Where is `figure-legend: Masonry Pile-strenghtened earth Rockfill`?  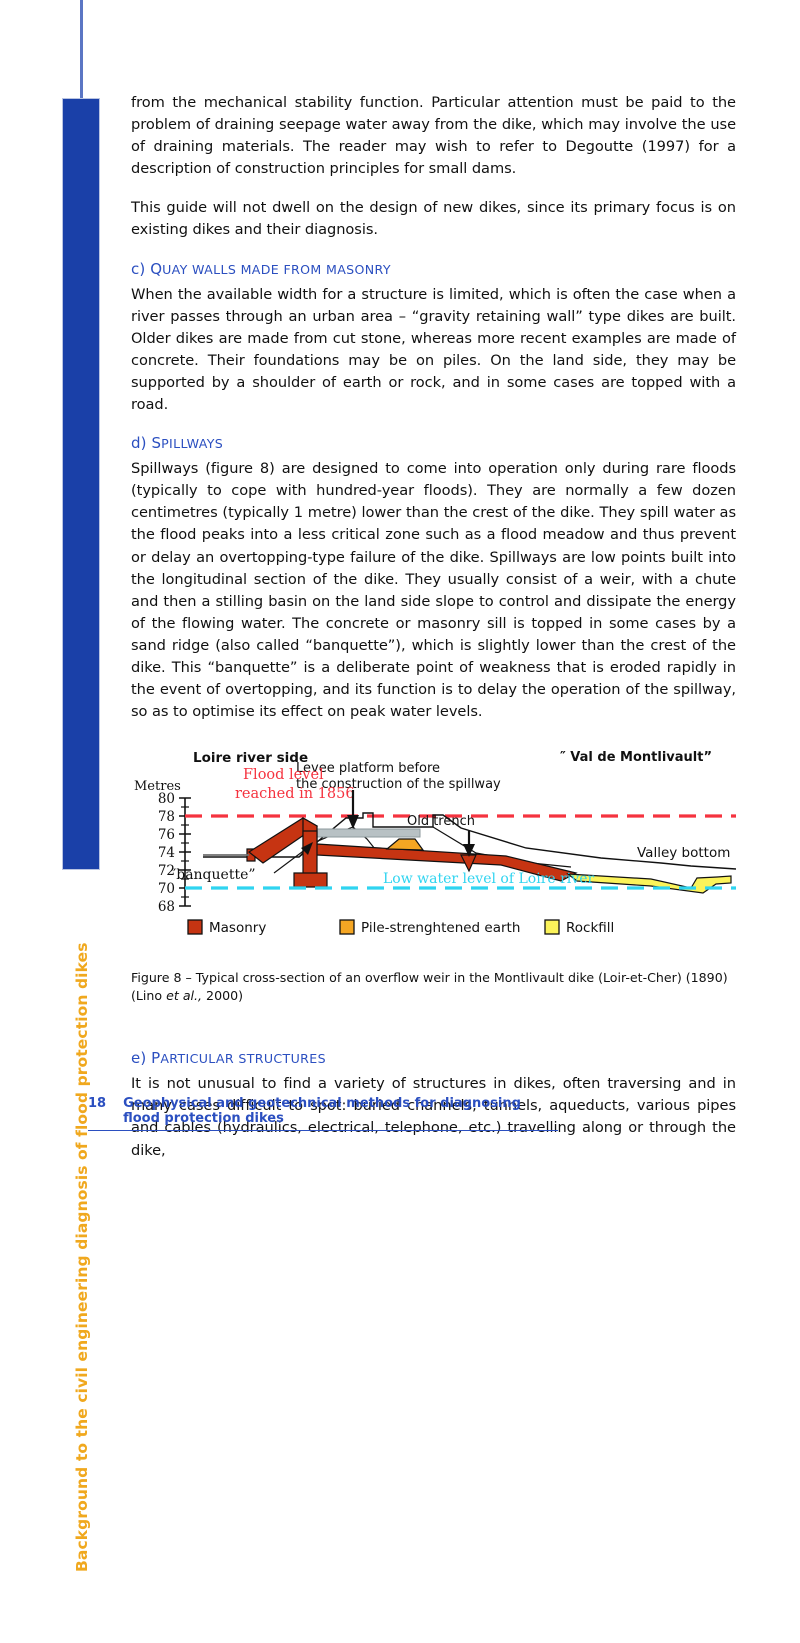 figure-legend: Masonry Pile-strenghtened earth Rockfill is located at coordinates (400, 927).